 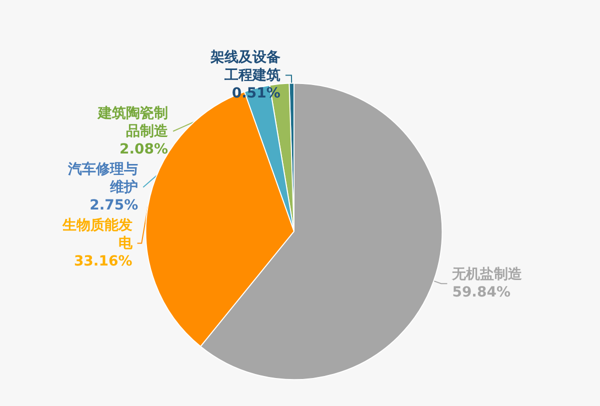 What do you see at coordinates (244, 66) in the screenshot?
I see `slice-label: 架线及设备工程建筑` at bounding box center [244, 66].